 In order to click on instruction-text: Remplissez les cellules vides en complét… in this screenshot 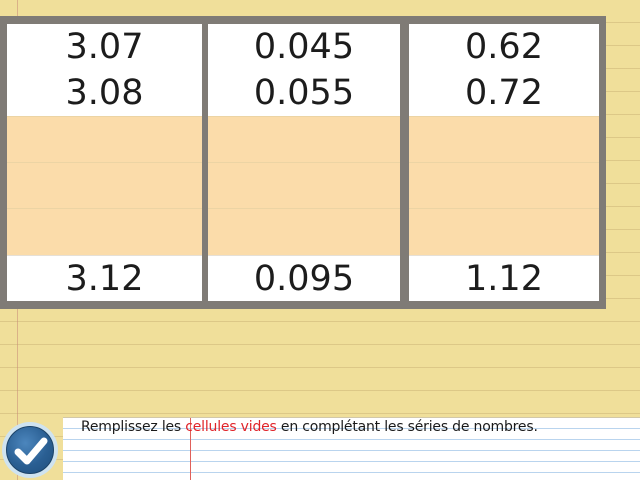, I will do `click(309, 427)`.